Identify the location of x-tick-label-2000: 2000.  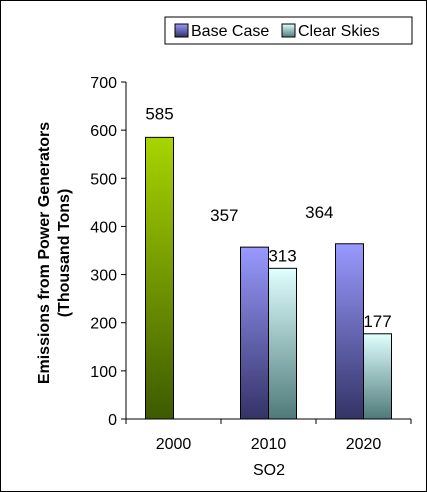
(174, 444).